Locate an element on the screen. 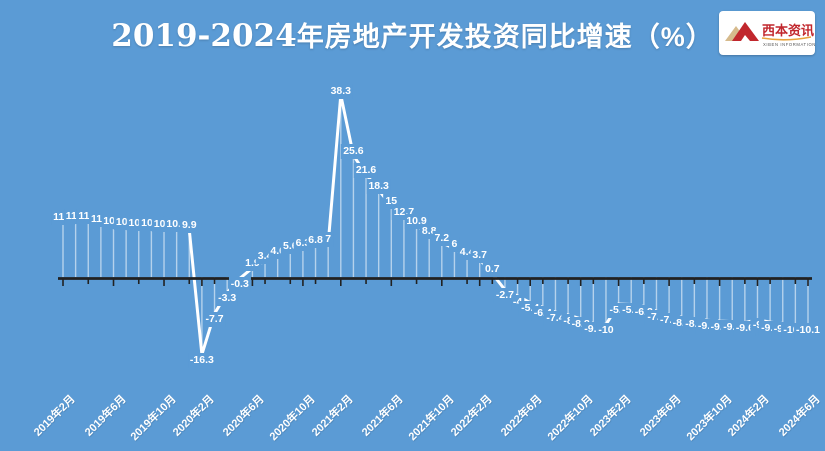  data-label: -0.3 is located at coordinates (239, 284).